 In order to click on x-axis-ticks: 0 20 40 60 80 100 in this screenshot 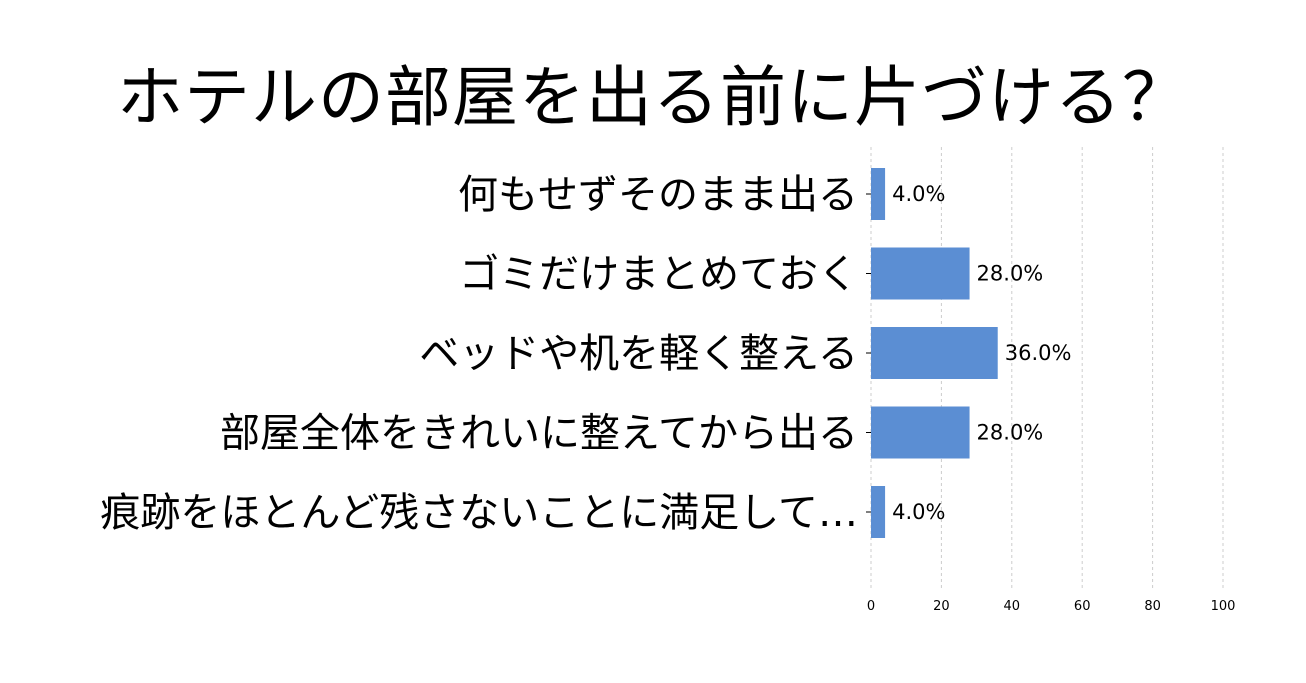, I will do `click(1051, 606)`.